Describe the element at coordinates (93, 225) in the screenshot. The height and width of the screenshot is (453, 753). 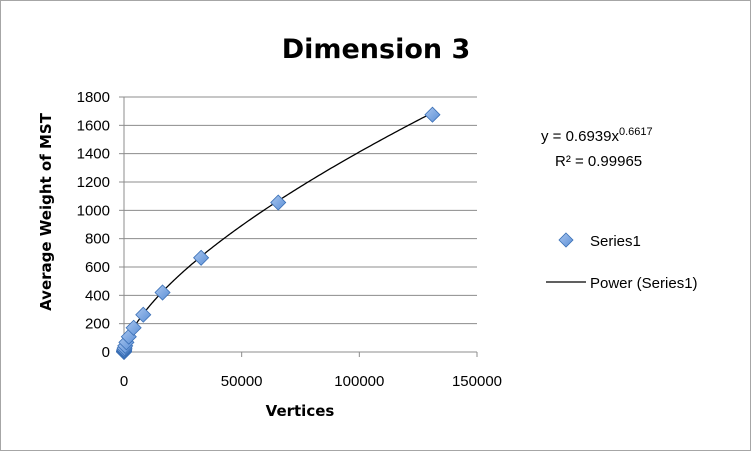
I see `y-tick-labels: 0 200 400 600 800 1000 1200 1400 1600 1800` at that location.